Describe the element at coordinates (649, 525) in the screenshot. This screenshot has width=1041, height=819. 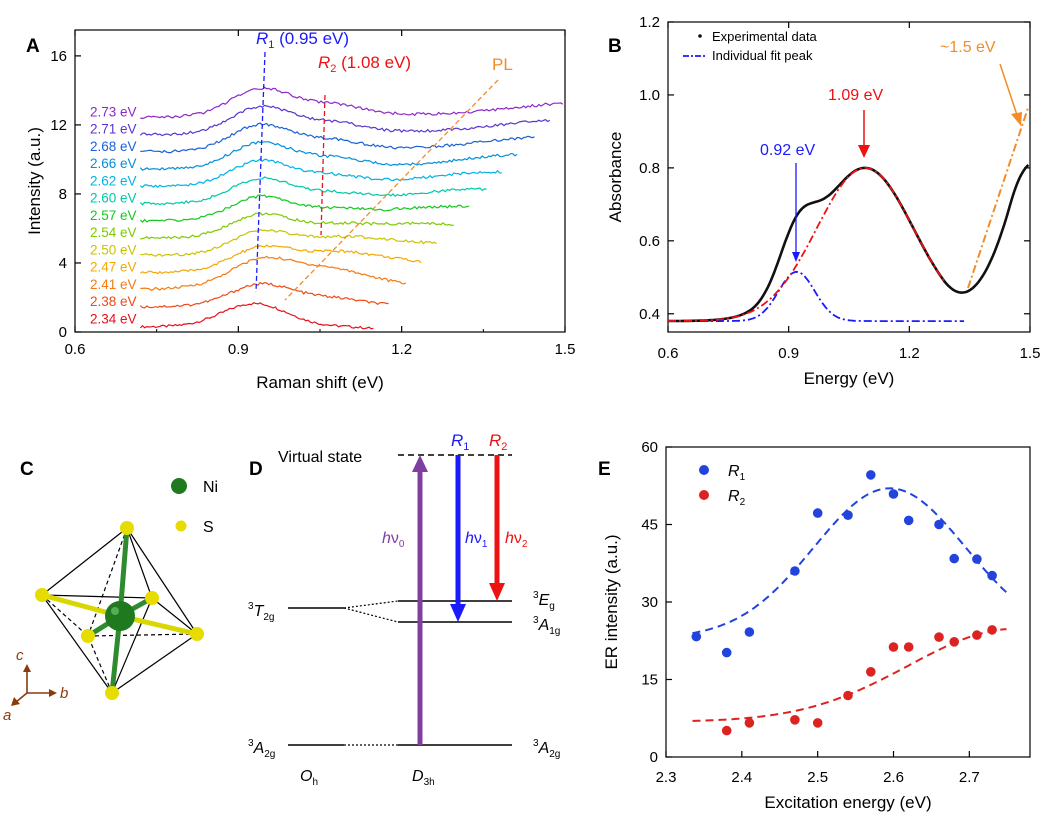
I see `y-tick-label-e: 45` at that location.